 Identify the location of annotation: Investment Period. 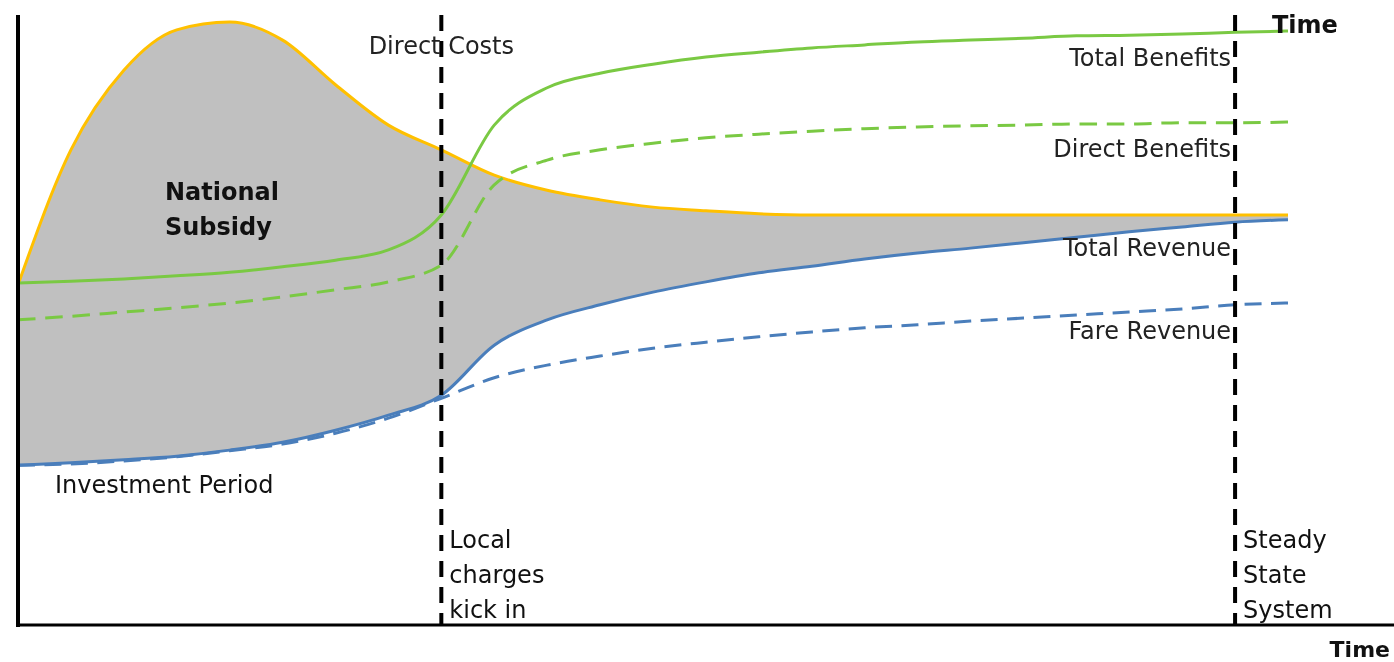
(164, 485).